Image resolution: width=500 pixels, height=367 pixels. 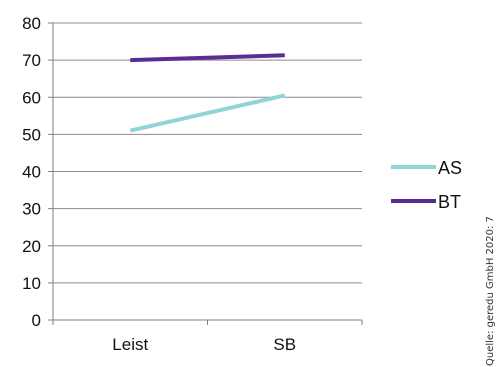 What do you see at coordinates (31, 134) in the screenshot?
I see `y-tick-label-50: 50` at bounding box center [31, 134].